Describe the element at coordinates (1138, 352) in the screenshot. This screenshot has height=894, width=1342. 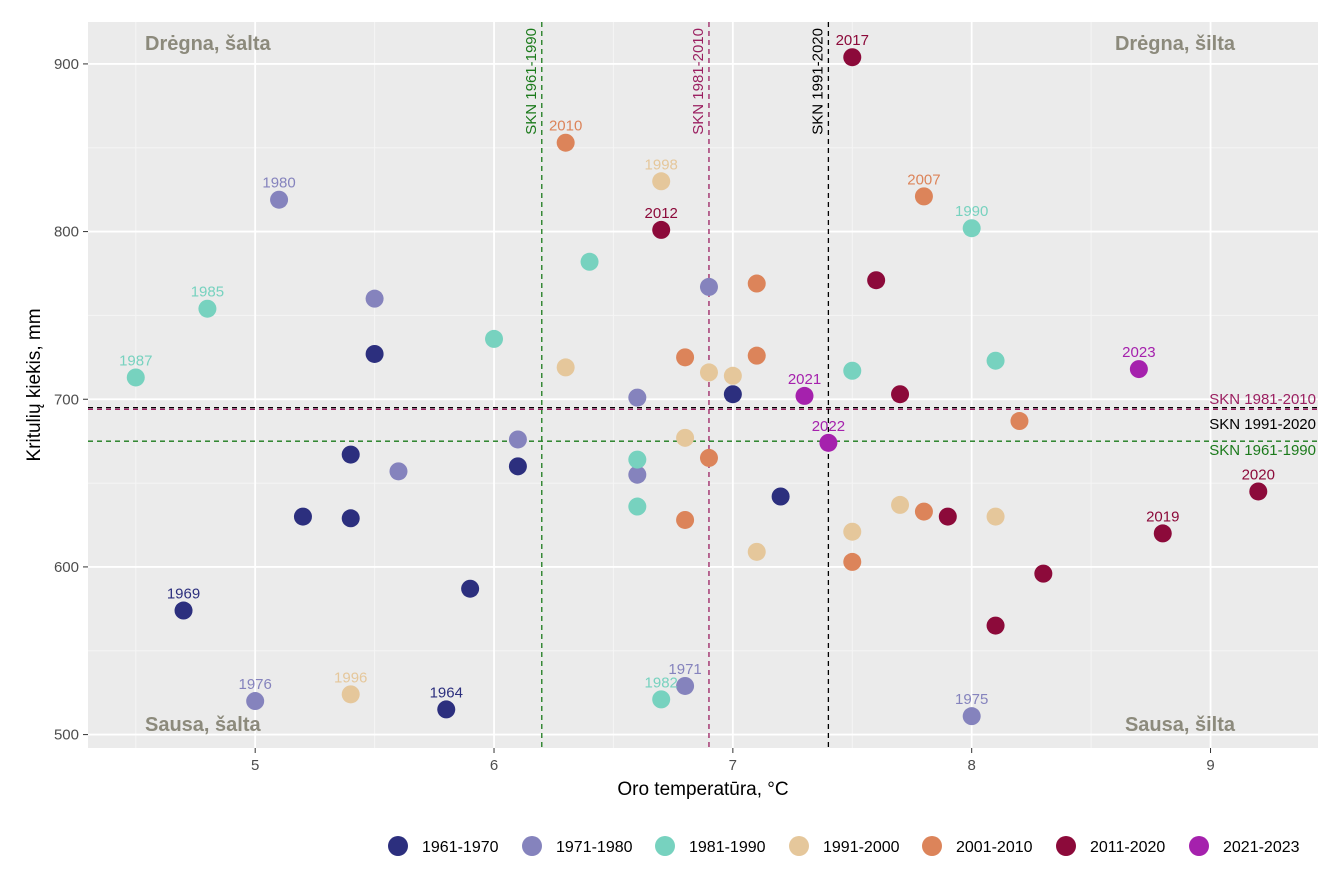
I see `data-point-label: 2023` at that location.